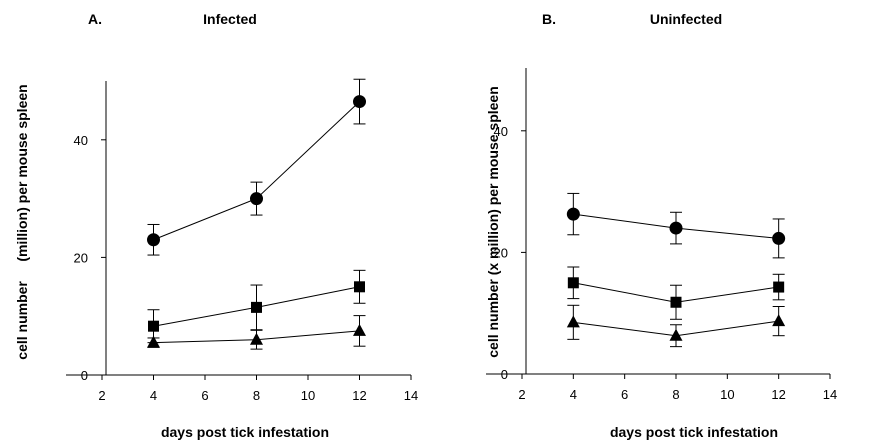  What do you see at coordinates (308, 395) in the screenshot?
I see `panel-a-x-tick-label: 10` at bounding box center [308, 395].